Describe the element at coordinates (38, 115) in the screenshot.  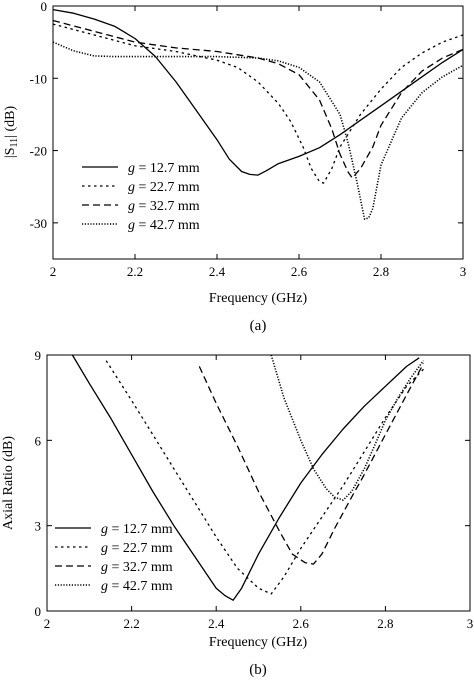
I see `y-tick-labels: 0 -10 -20 -30` at that location.